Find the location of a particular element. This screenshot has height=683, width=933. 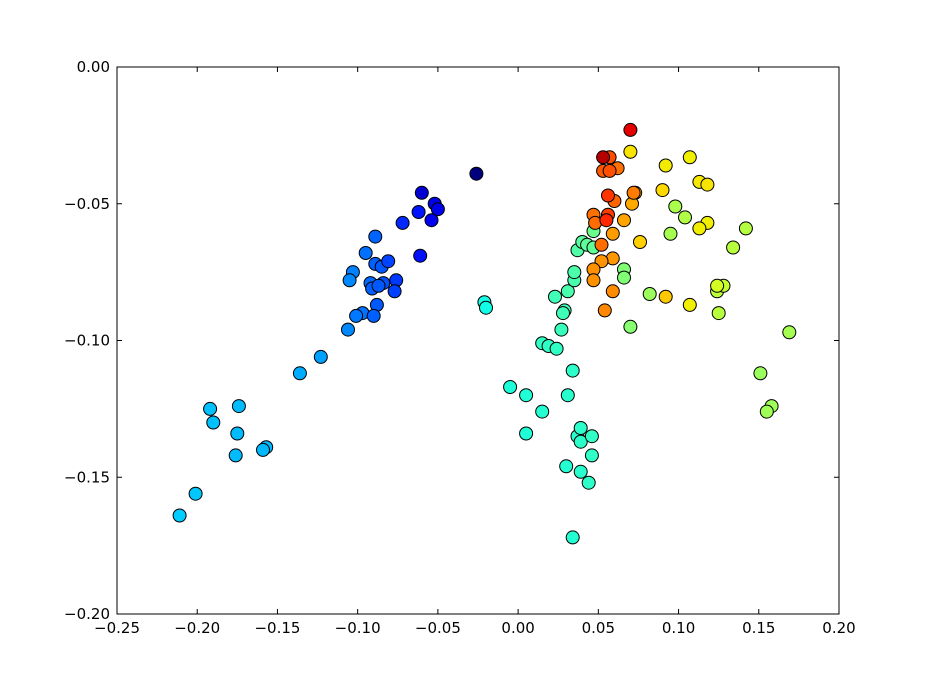

y-tick-label: −0.05 is located at coordinates (87, 204).